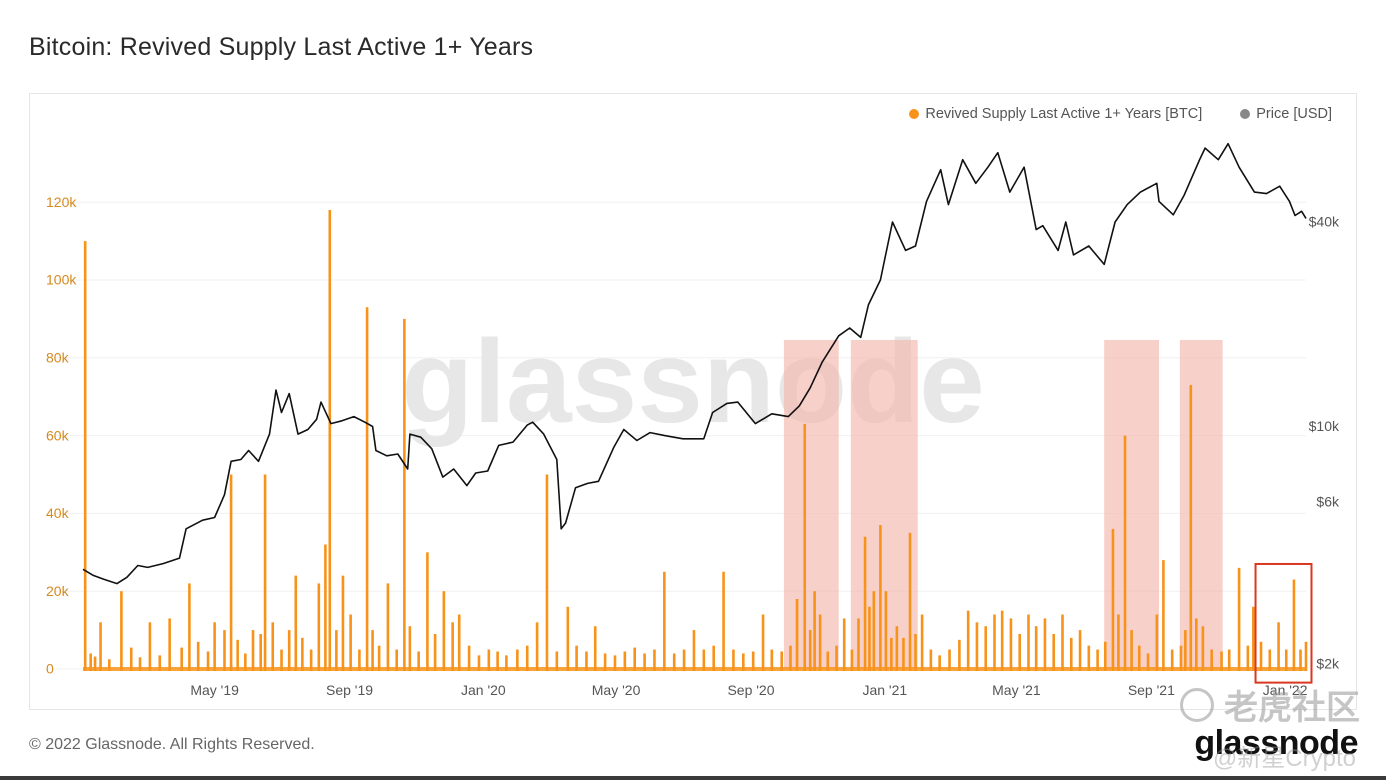  What do you see at coordinates (50, 669) in the screenshot?
I see `left-axis-tick-label: 0` at bounding box center [50, 669].